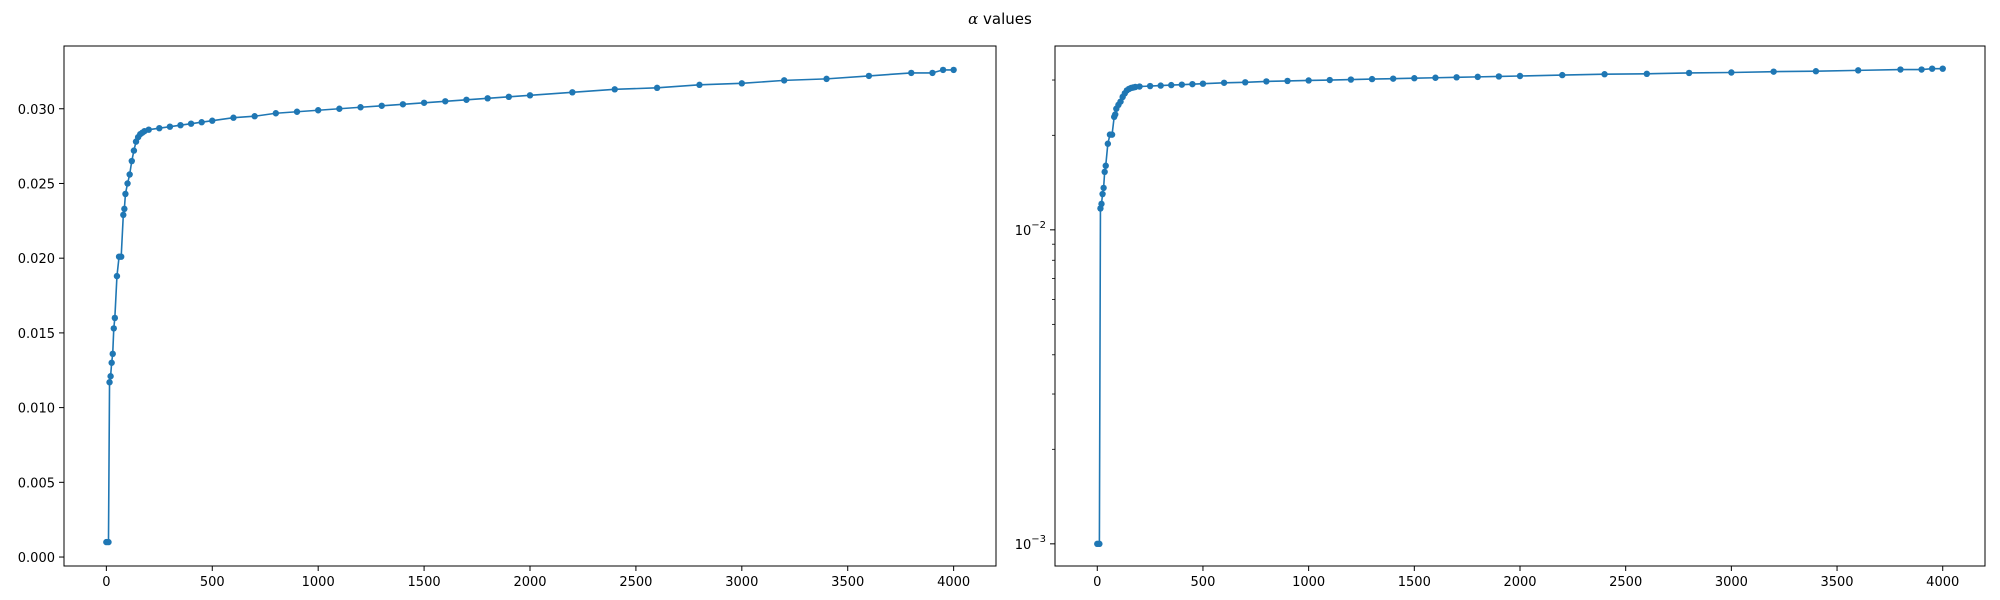  What do you see at coordinates (36, 334) in the screenshot?
I see `y-tick-label: 0.015` at bounding box center [36, 334].